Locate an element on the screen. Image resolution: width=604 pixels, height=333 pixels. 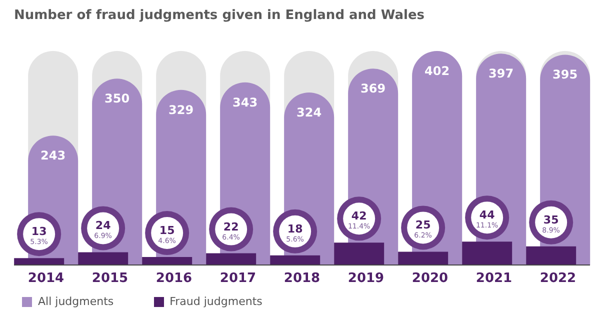
data-label: 402 is located at coordinates (437, 71).